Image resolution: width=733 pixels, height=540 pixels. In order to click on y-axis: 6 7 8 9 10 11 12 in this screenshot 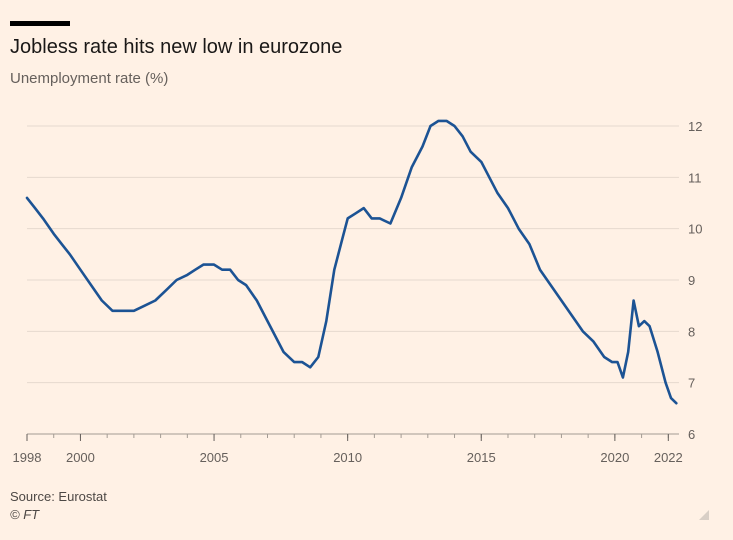, I will do `click(695, 280)`.